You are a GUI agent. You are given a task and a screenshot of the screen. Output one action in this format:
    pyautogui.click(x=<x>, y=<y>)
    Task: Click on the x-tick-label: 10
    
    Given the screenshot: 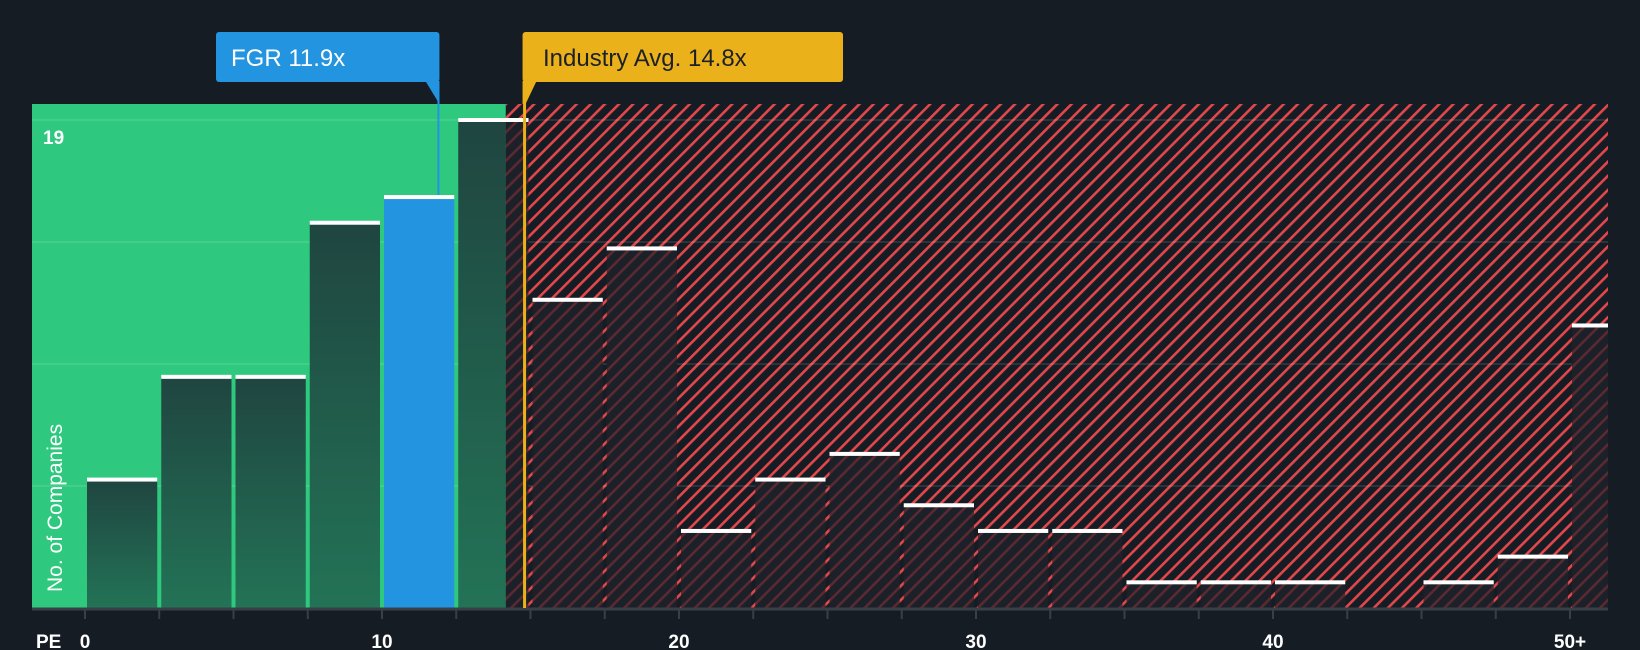 What is the action you would take?
    pyautogui.click(x=381, y=641)
    